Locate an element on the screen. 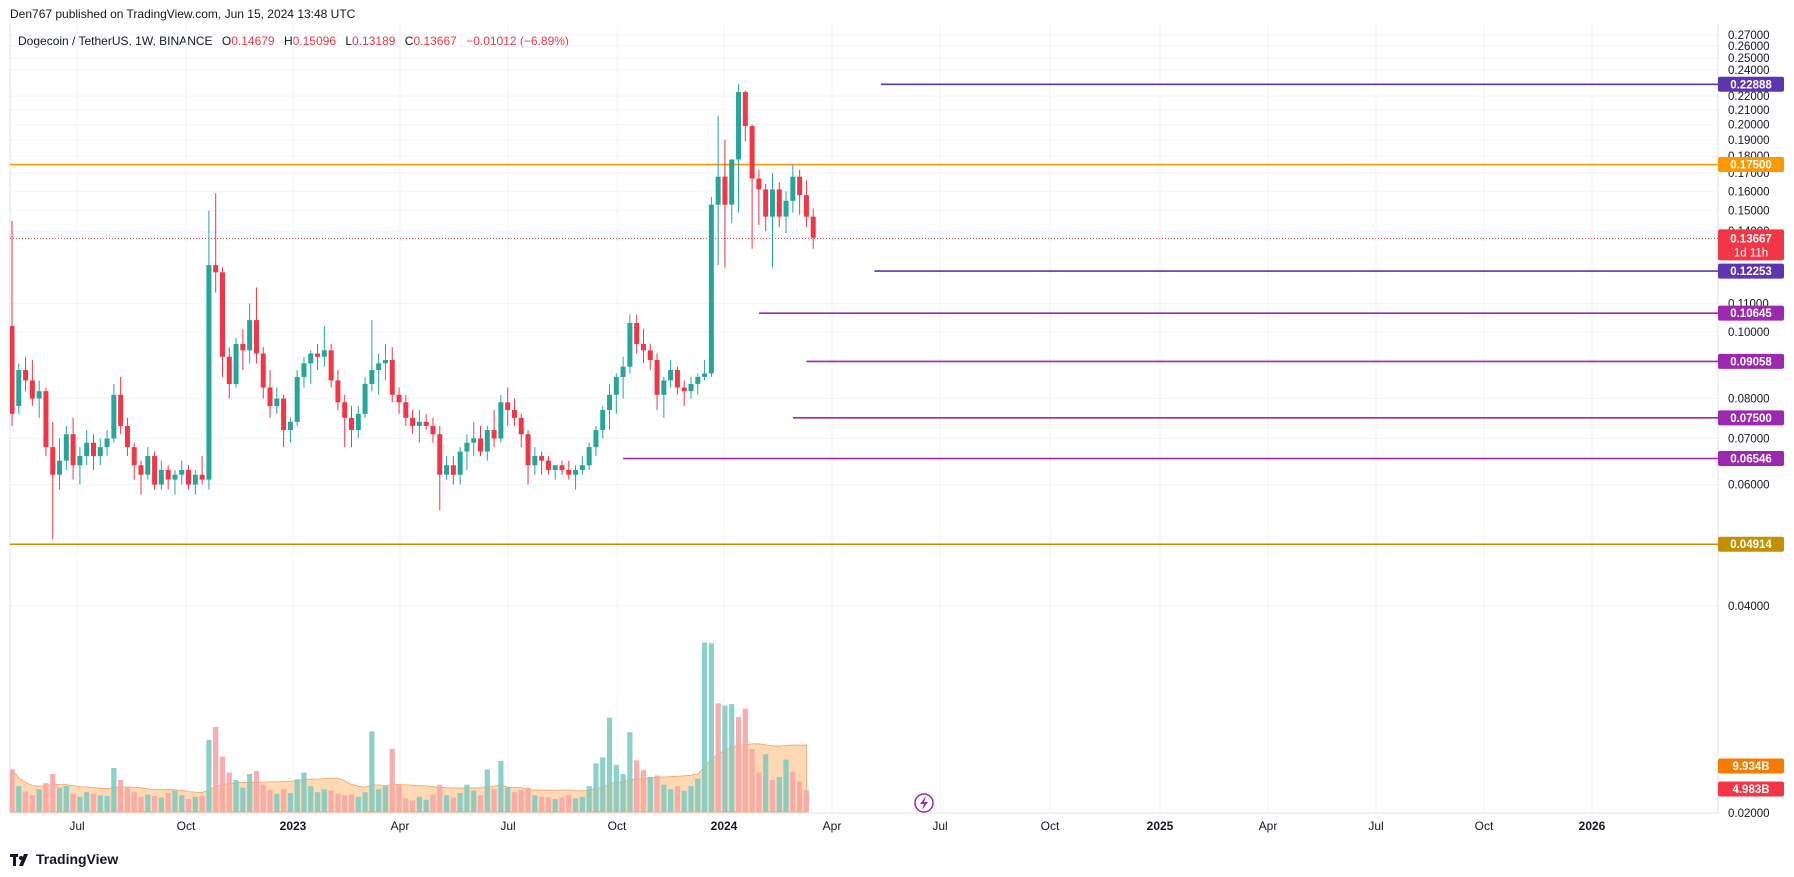 Image resolution: width=1794 pixels, height=877 pixels. y-tick-label: 0.08000 is located at coordinates (1749, 400).